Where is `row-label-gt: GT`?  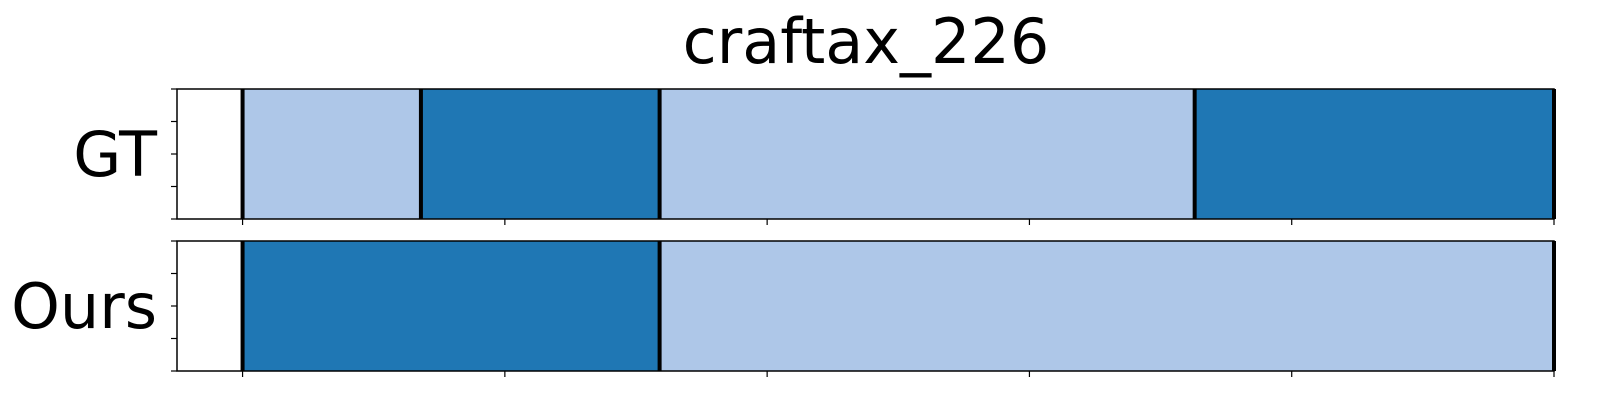
row-label-gt: GT is located at coordinates (115, 154).